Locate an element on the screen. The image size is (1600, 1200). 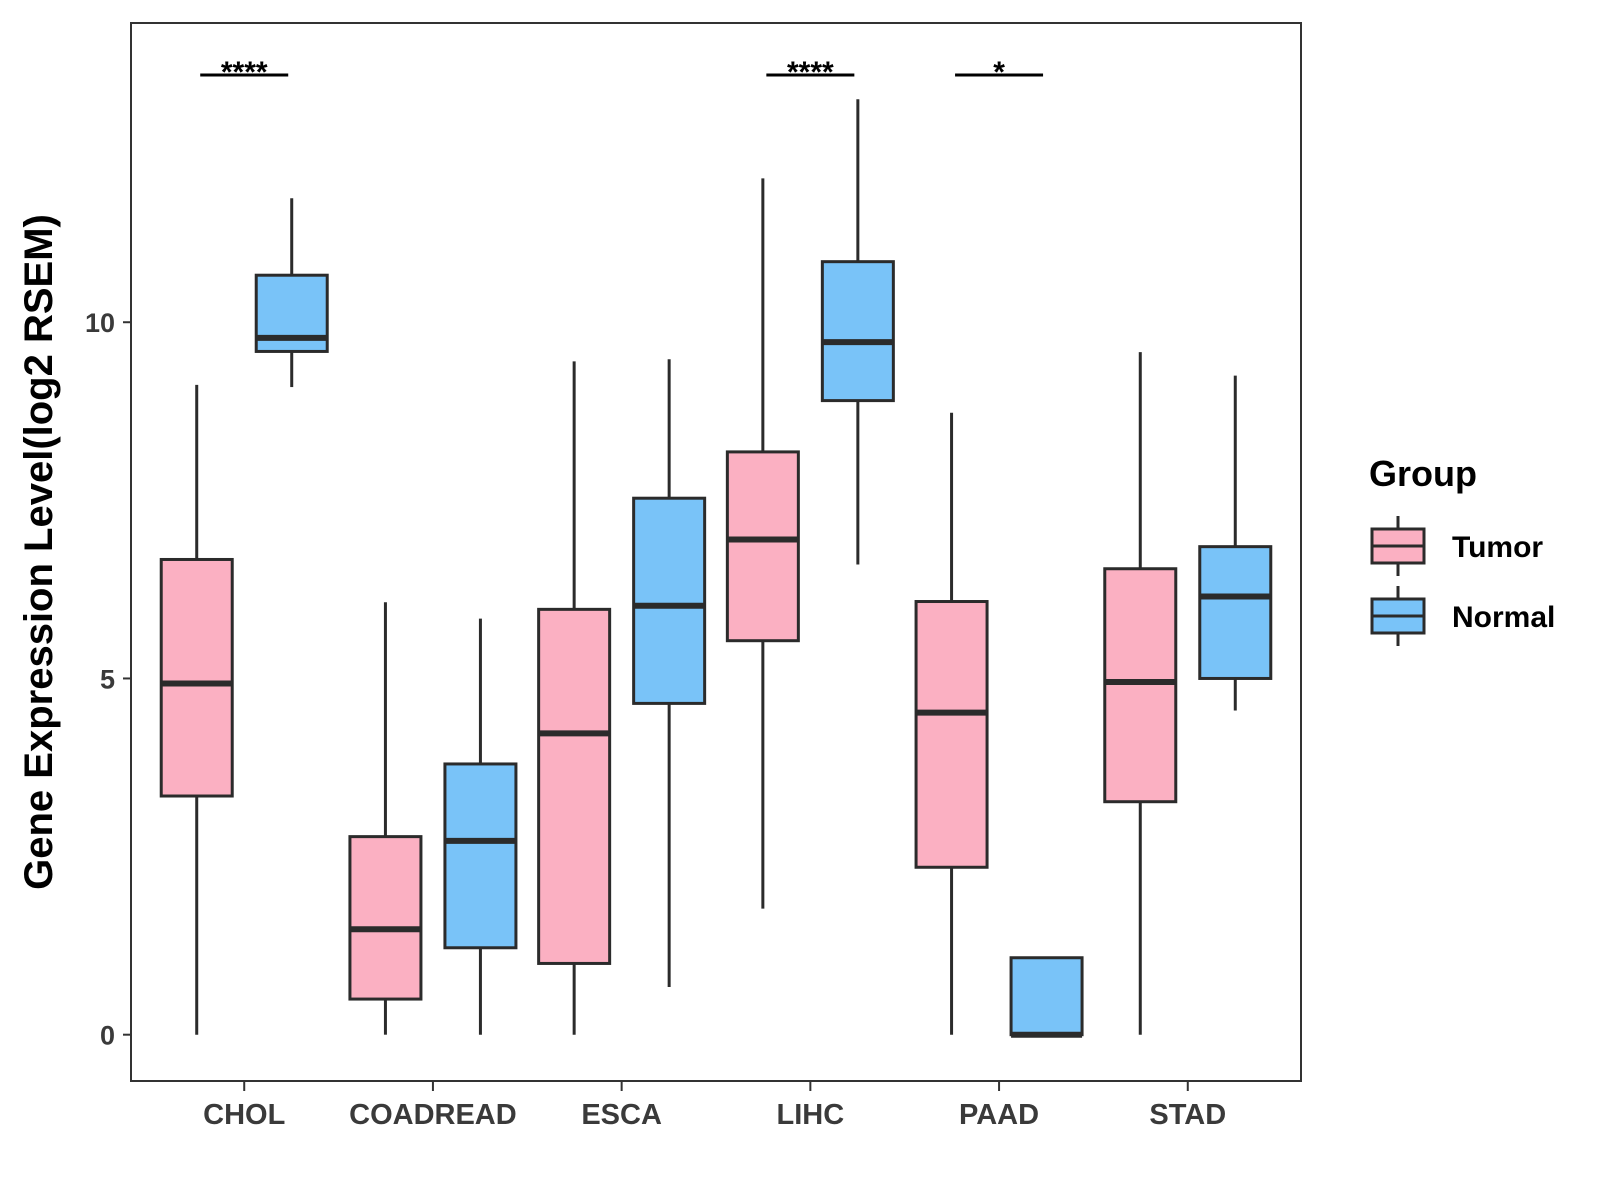
box-normal-coadread is located at coordinates (480, 826).